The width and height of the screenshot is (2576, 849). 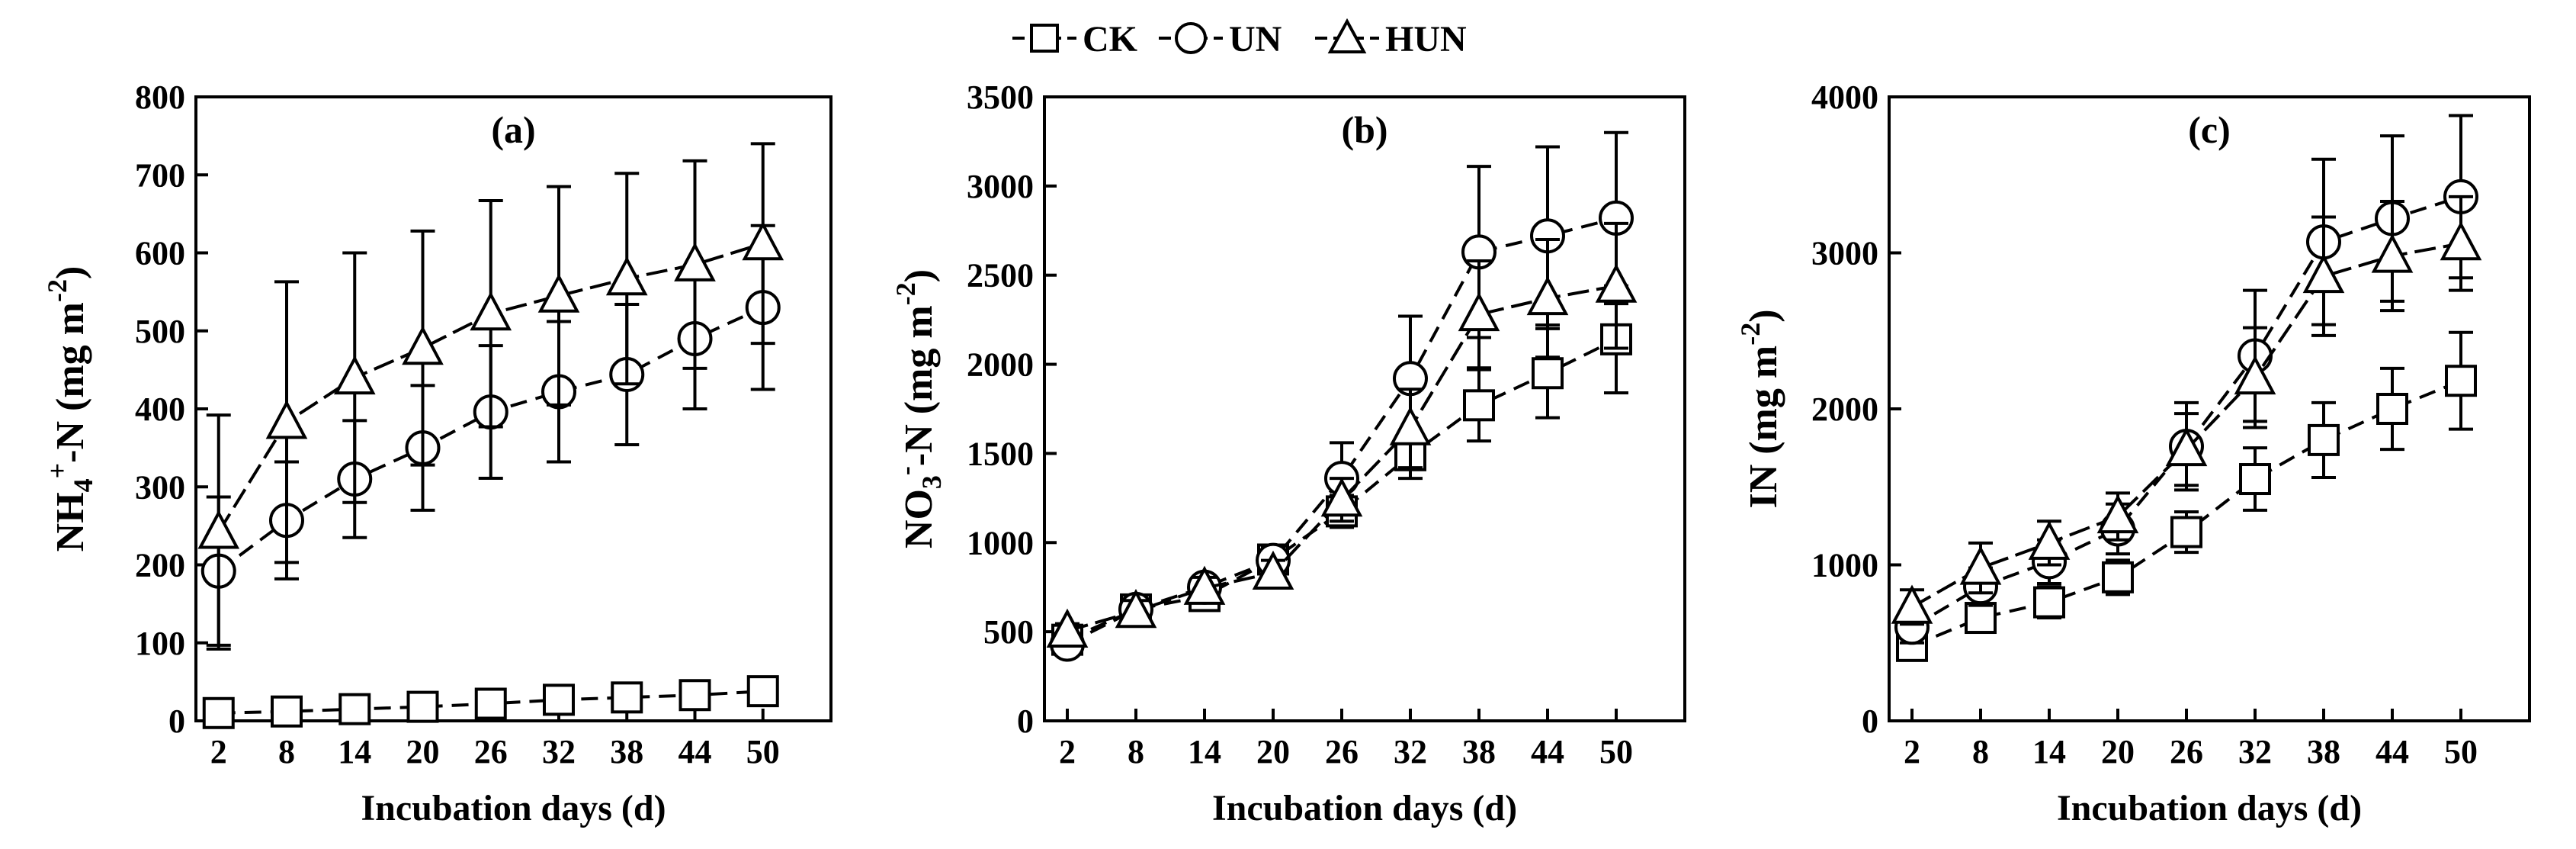 What do you see at coordinates (1980, 751) in the screenshot?
I see `x-tick-label-c-1: 8` at bounding box center [1980, 751].